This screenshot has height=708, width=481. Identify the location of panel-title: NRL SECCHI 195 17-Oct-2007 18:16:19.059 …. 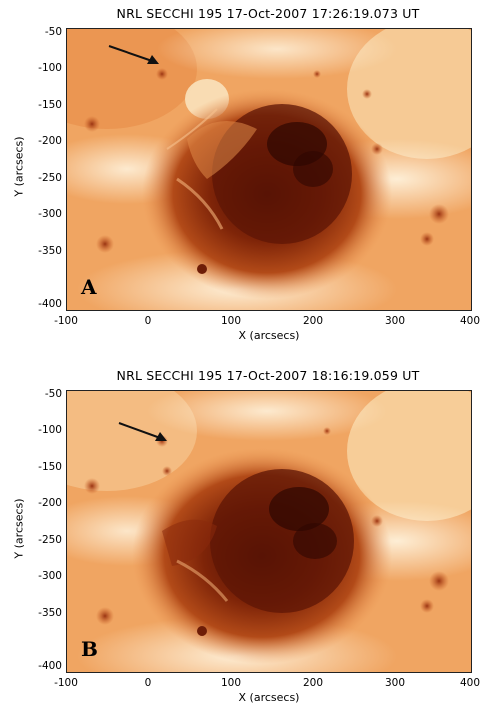
(268, 375).